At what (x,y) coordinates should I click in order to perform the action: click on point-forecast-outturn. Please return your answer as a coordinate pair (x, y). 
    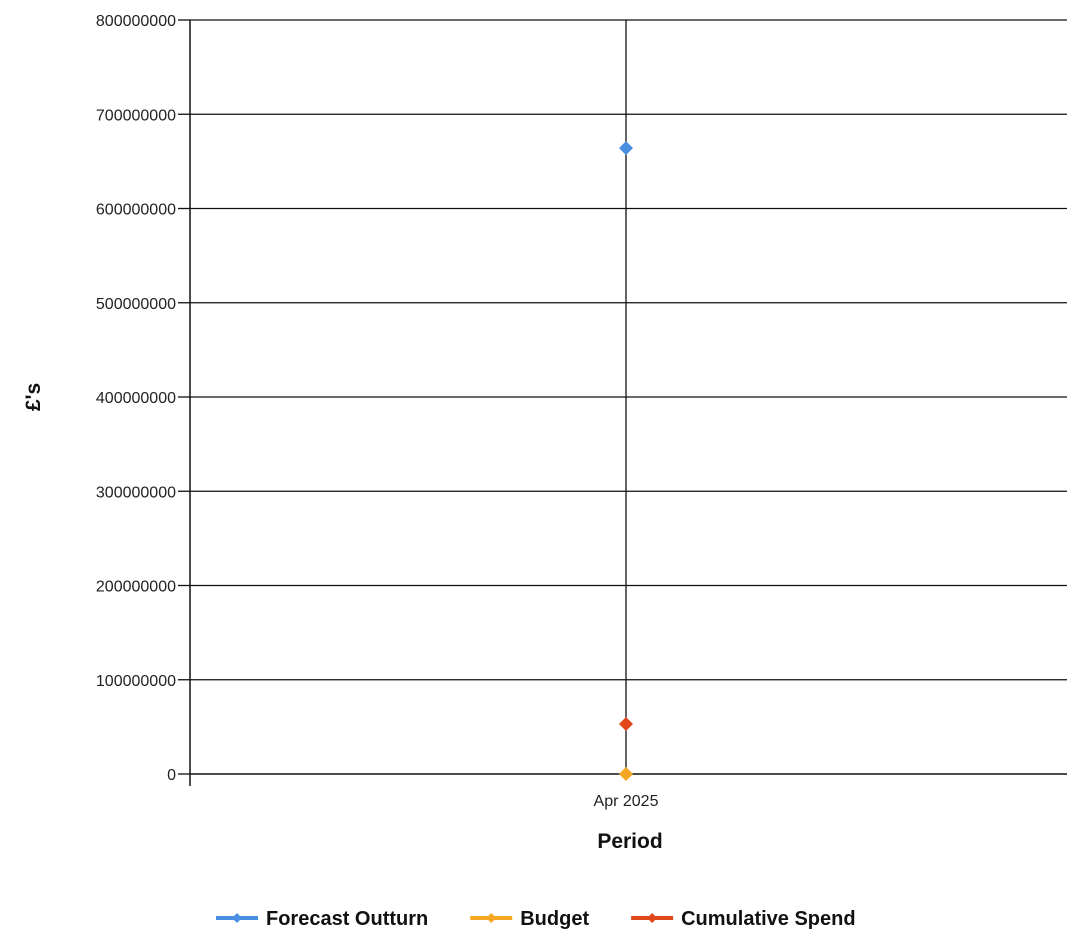
    Looking at the image, I should click on (626, 148).